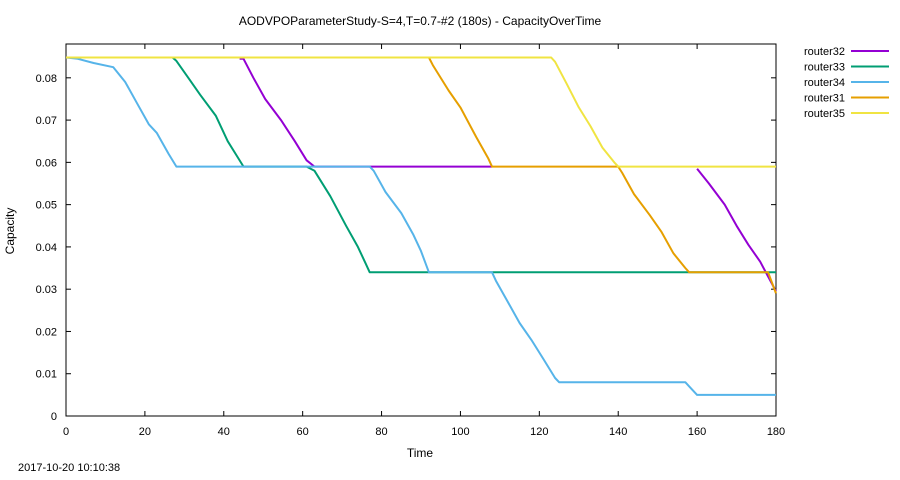 The height and width of the screenshot is (480, 900). I want to click on x-tick-label: 60, so click(303, 432).